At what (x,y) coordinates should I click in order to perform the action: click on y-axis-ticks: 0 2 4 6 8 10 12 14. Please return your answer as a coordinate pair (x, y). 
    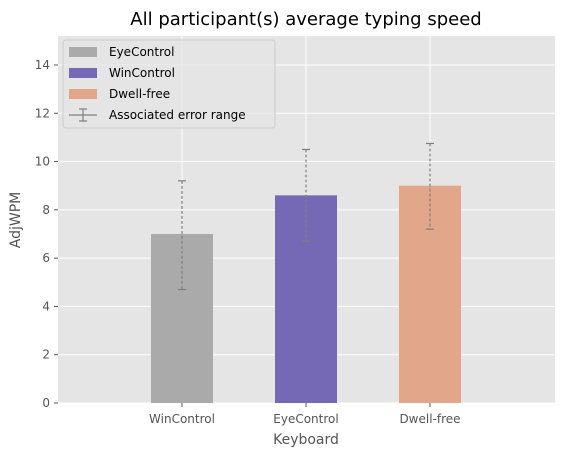
    Looking at the image, I should click on (46, 234).